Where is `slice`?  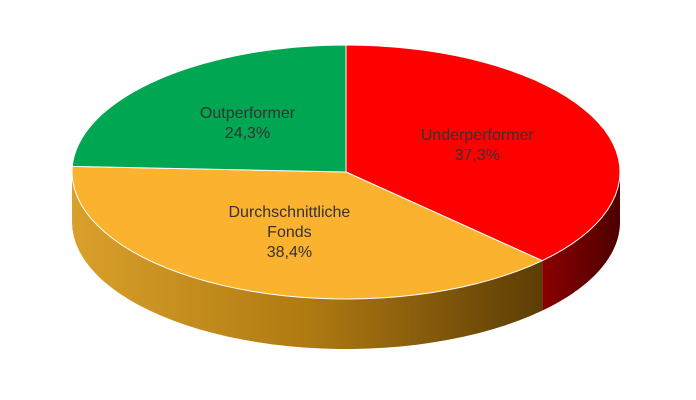
slice is located at coordinates (209, 108).